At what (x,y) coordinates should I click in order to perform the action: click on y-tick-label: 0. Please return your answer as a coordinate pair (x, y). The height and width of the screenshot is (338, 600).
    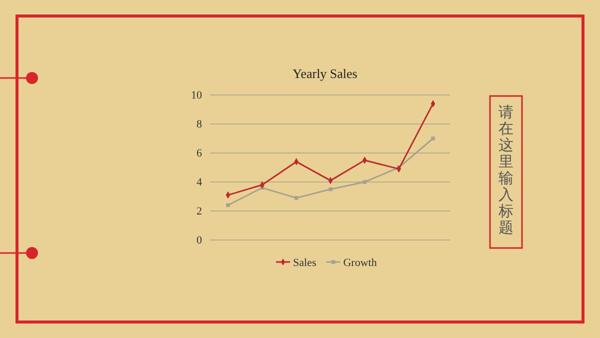
    Looking at the image, I should click on (199, 240).